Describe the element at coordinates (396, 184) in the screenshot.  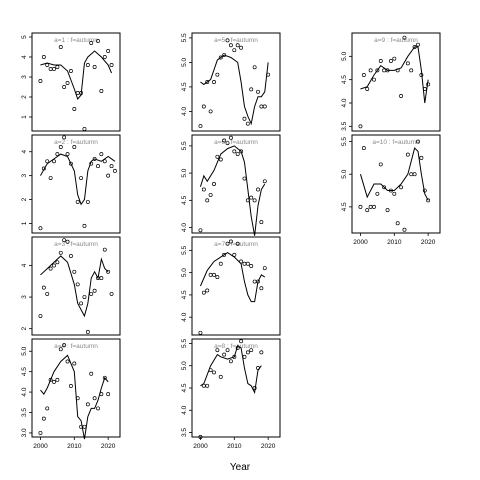
I see `panel-frame` at that location.